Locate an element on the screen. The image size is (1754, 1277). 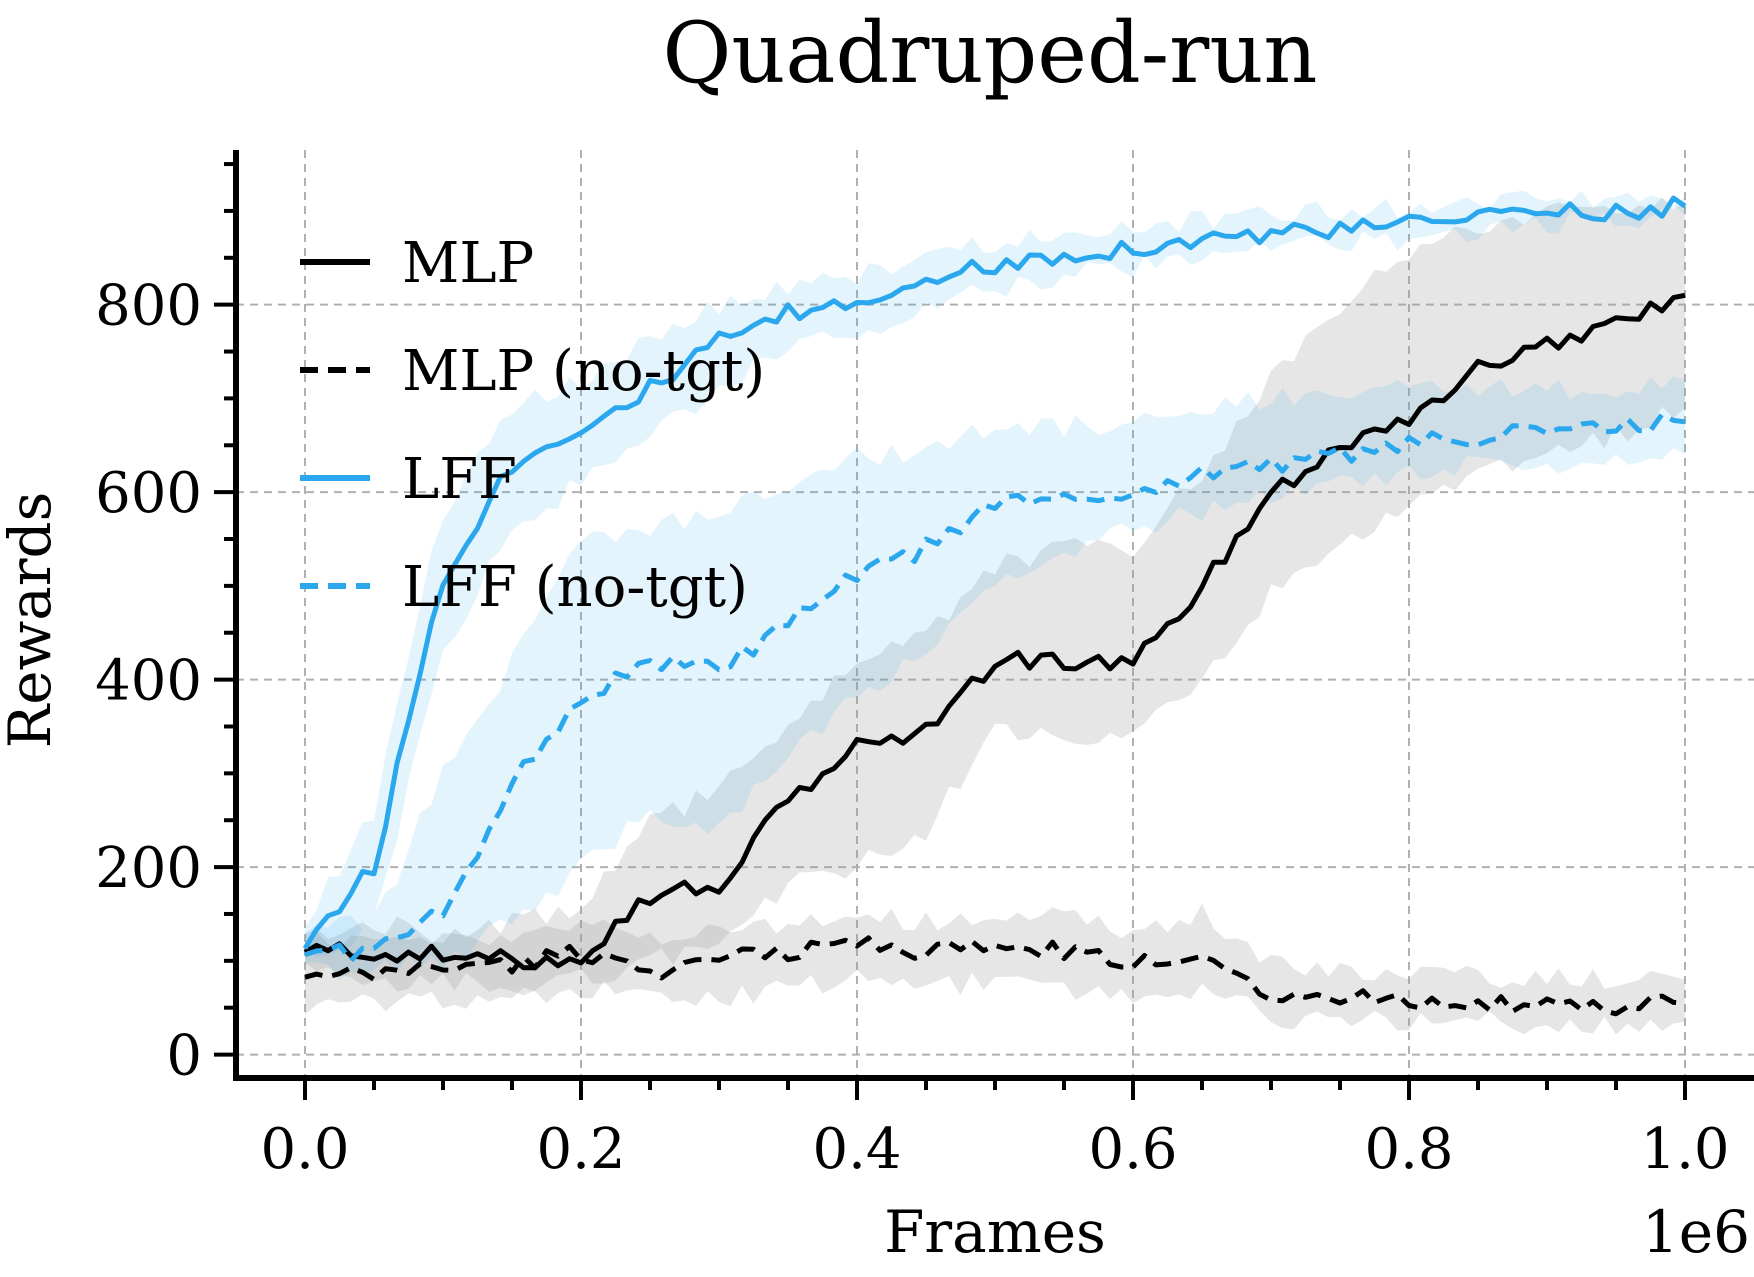
x-tick-label: 0.4 is located at coordinates (856, 1149).